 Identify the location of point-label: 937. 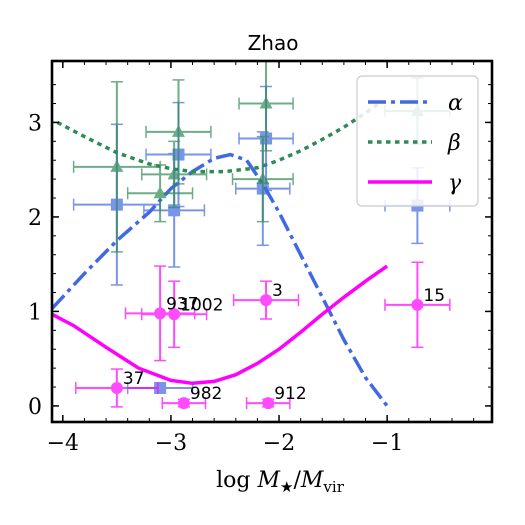
(182, 304).